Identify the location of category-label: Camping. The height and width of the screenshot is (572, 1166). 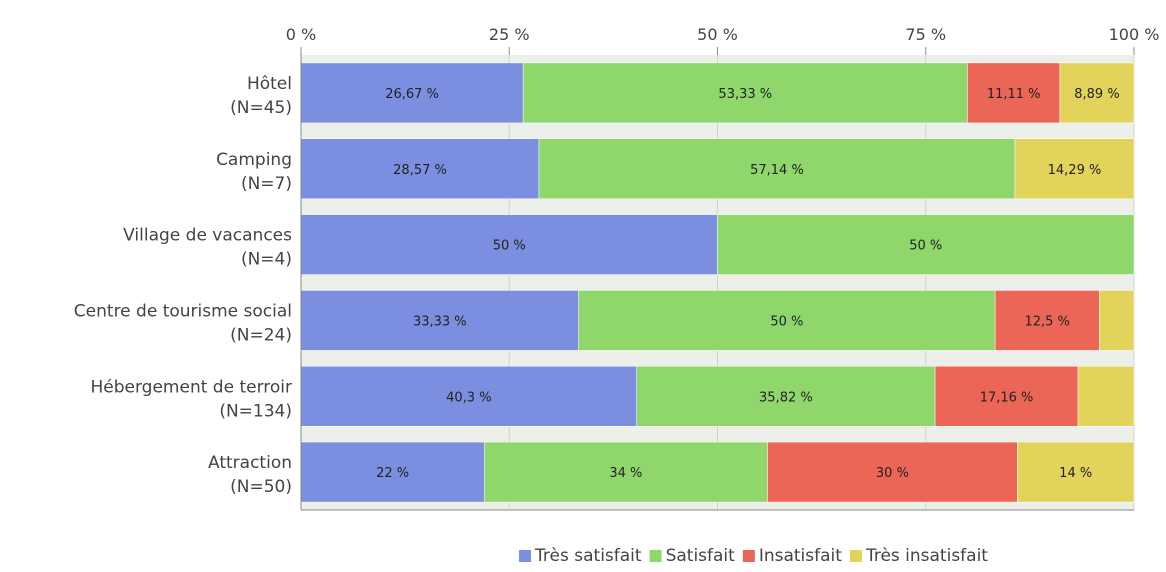
(254, 160).